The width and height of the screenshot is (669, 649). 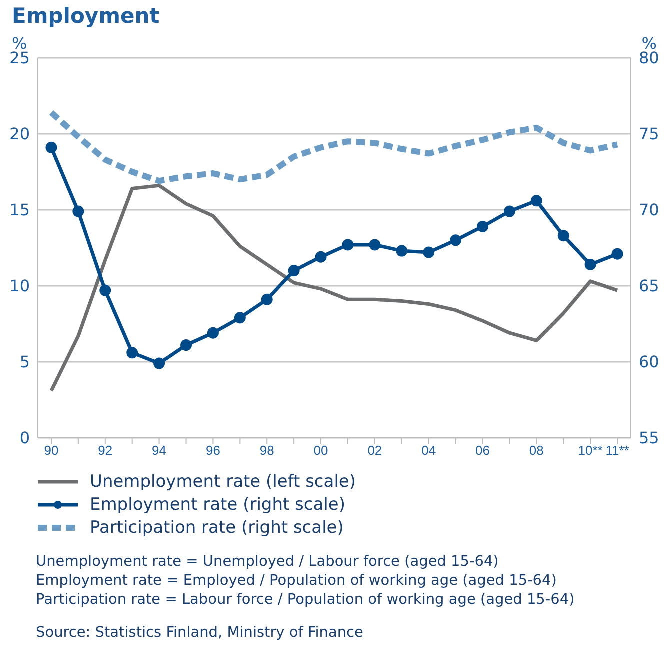 What do you see at coordinates (218, 504) in the screenshot?
I see `legend-label: Employment rate (right scale)` at bounding box center [218, 504].